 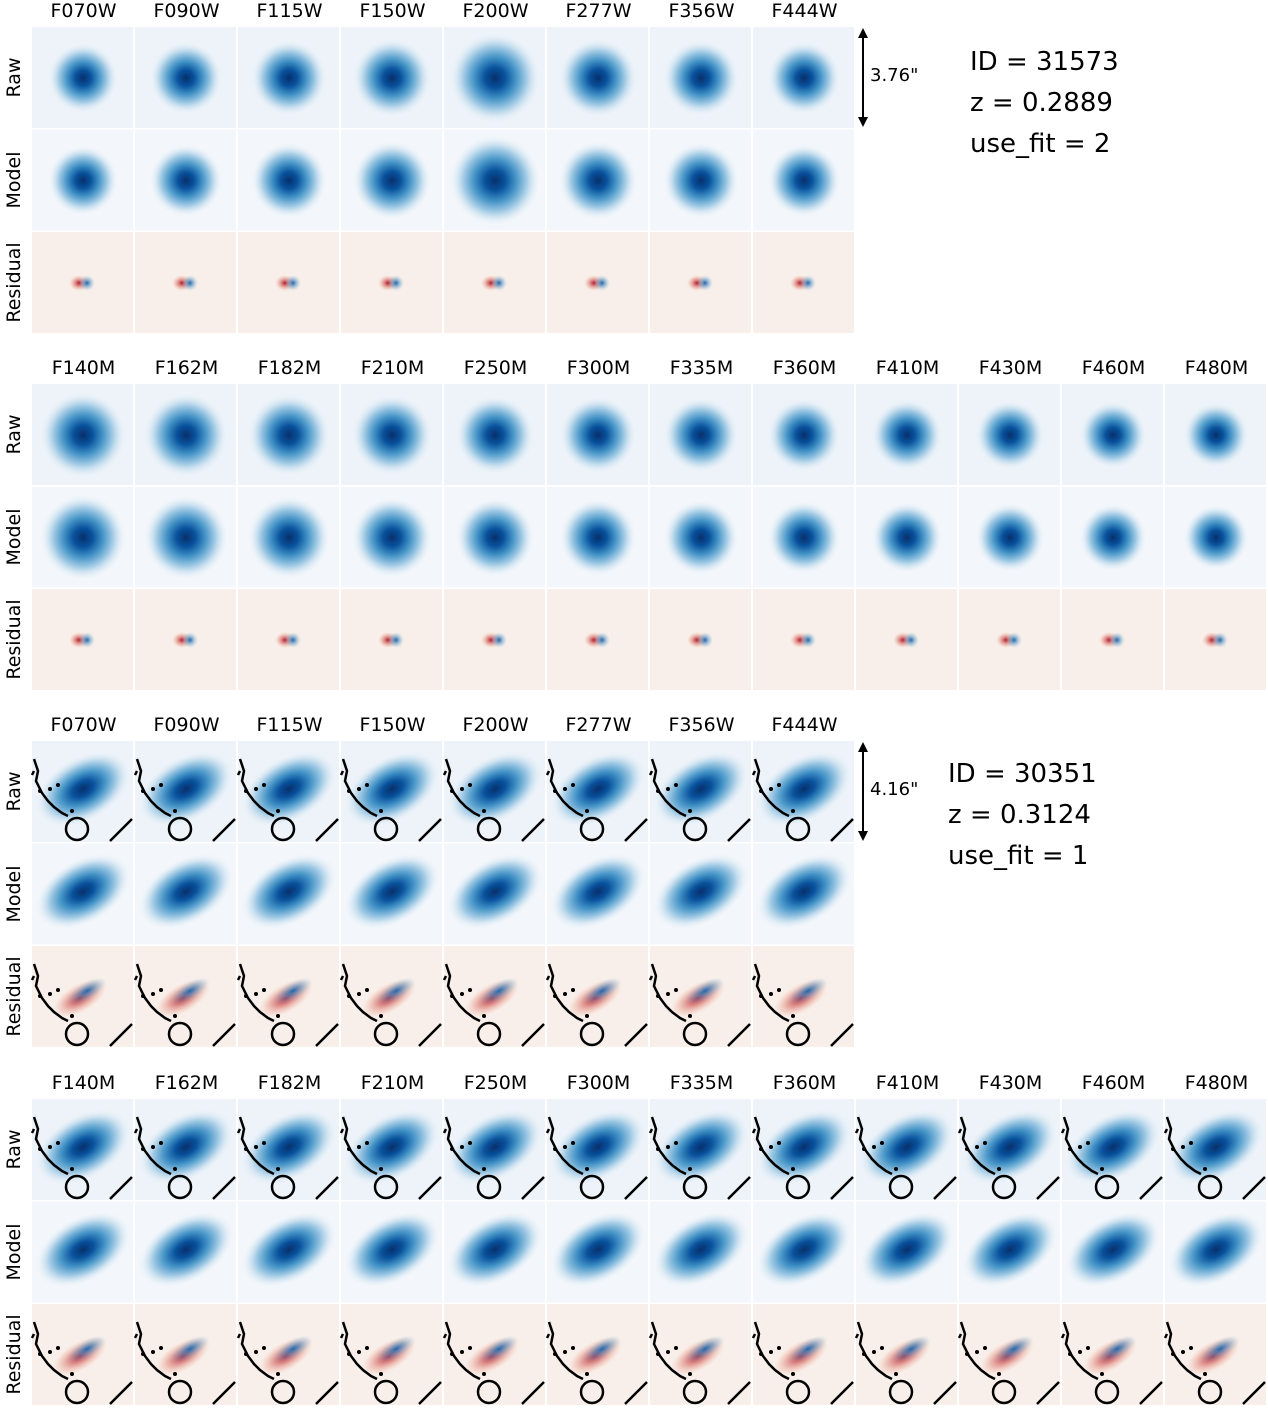 I want to click on scale-label: 3.76", so click(x=894, y=75).